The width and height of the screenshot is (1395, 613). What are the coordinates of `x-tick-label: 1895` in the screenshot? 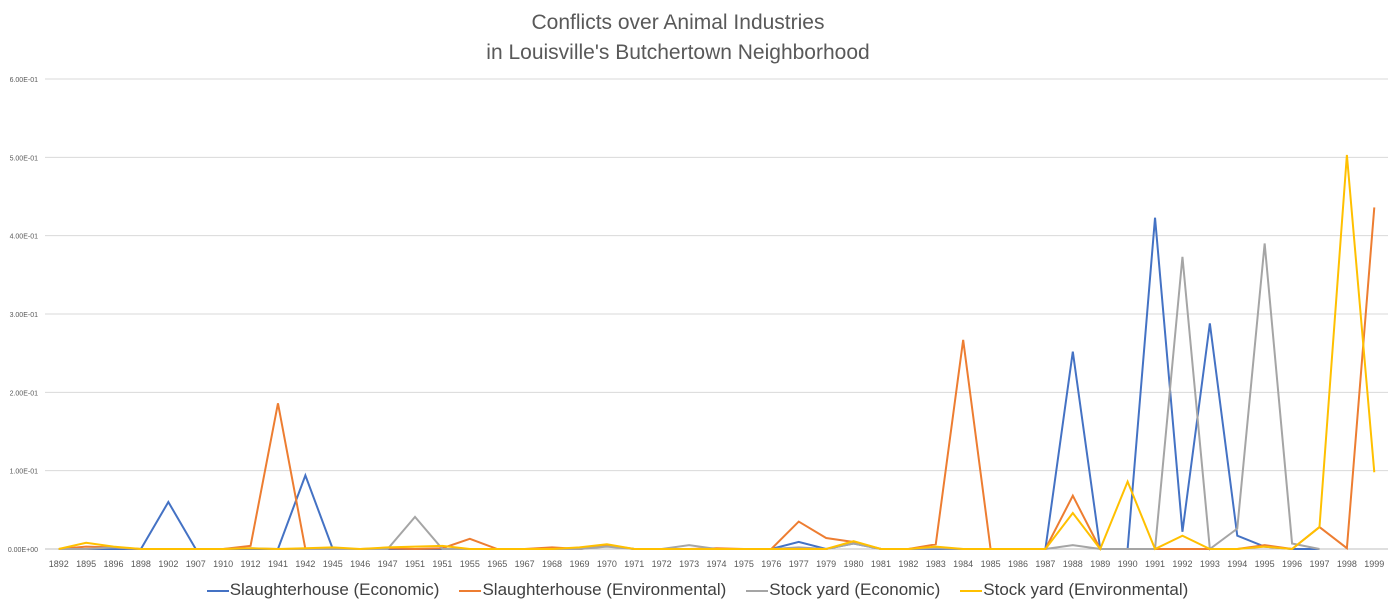 It's located at (86, 564).